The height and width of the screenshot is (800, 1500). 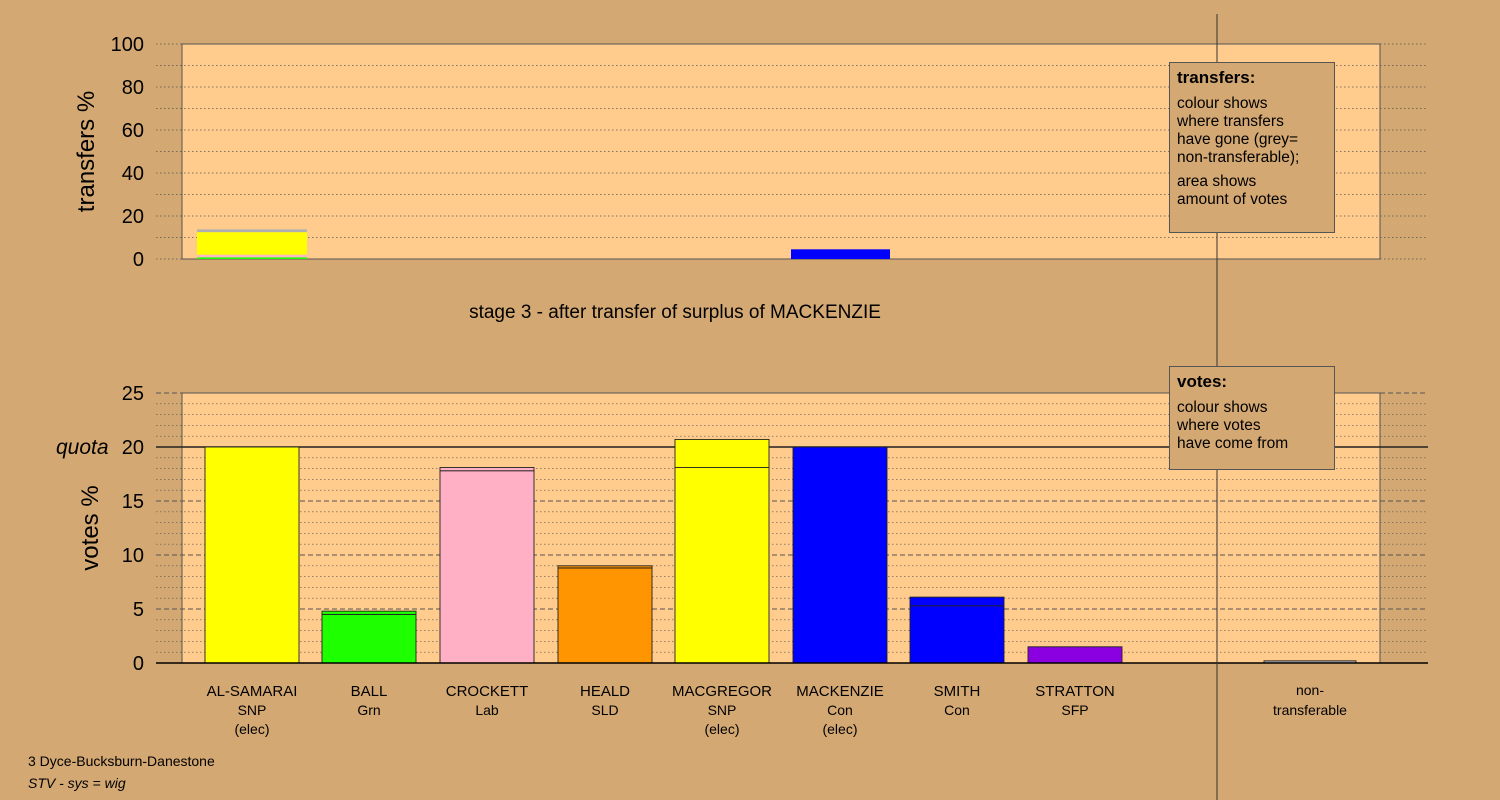 What do you see at coordinates (77, 783) in the screenshot?
I see `footer-system: STV - sys = wig` at bounding box center [77, 783].